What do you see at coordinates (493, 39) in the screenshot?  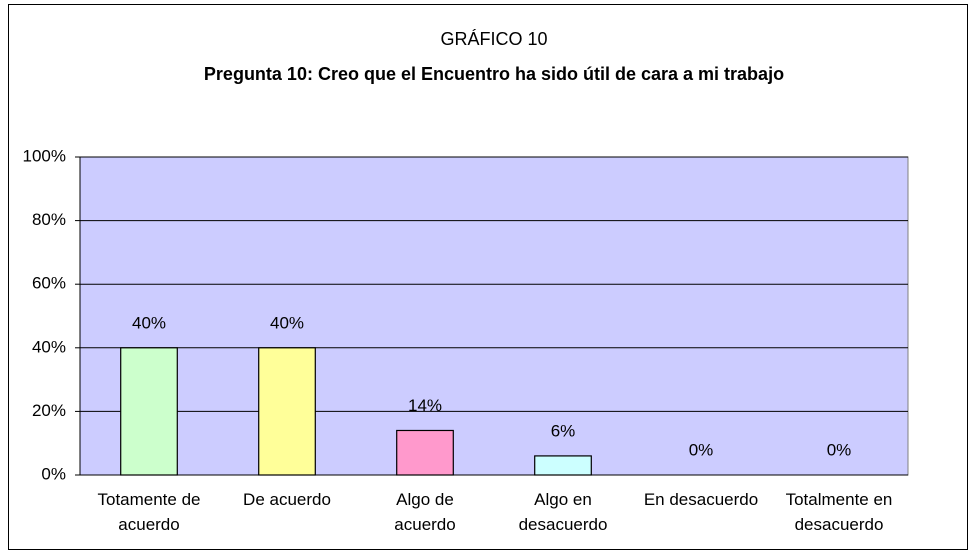 I see `chart-title: GRÁFICO 10` at bounding box center [493, 39].